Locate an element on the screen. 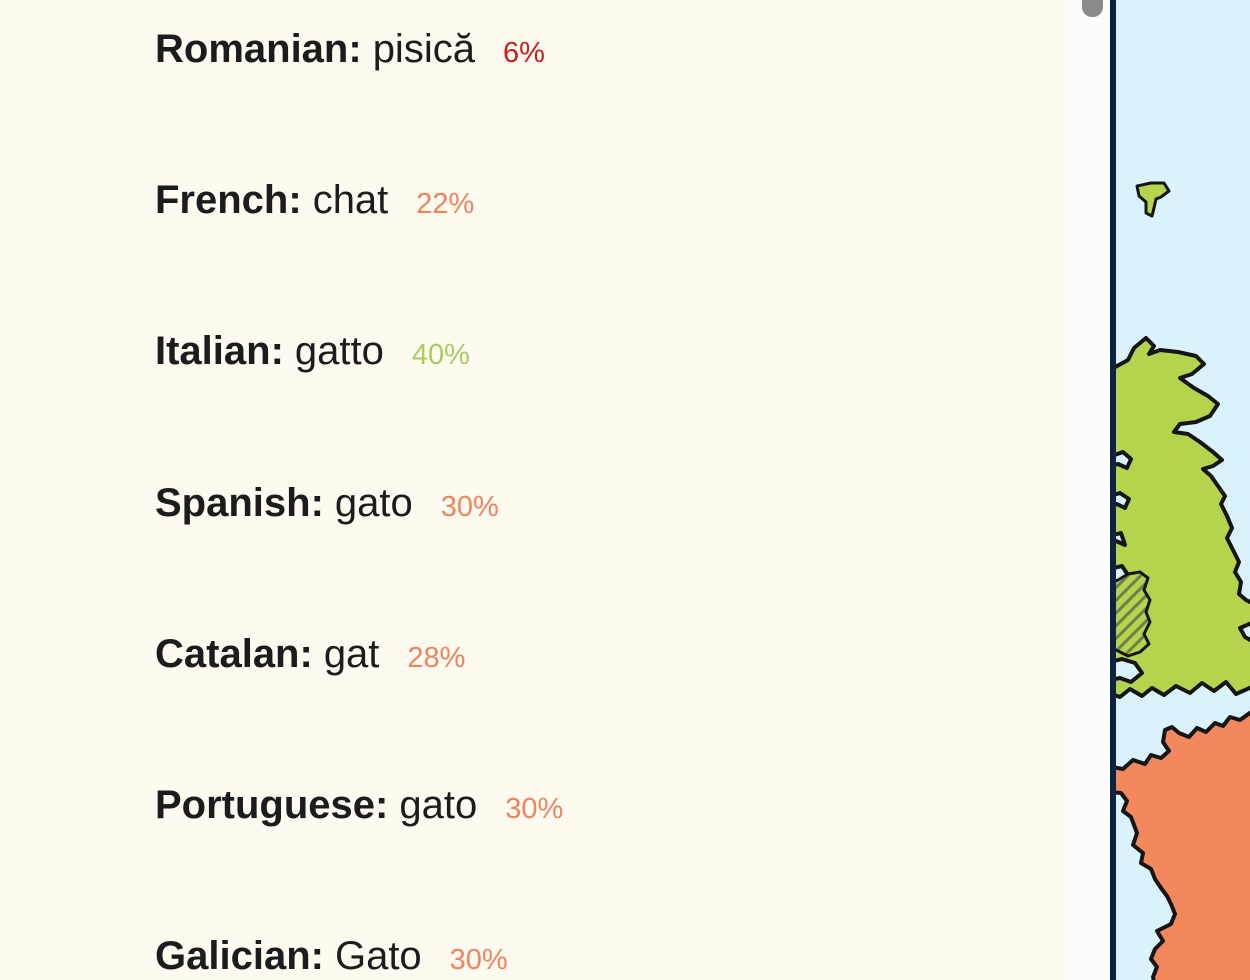  language-label: Romanian: is located at coordinates (258, 49).